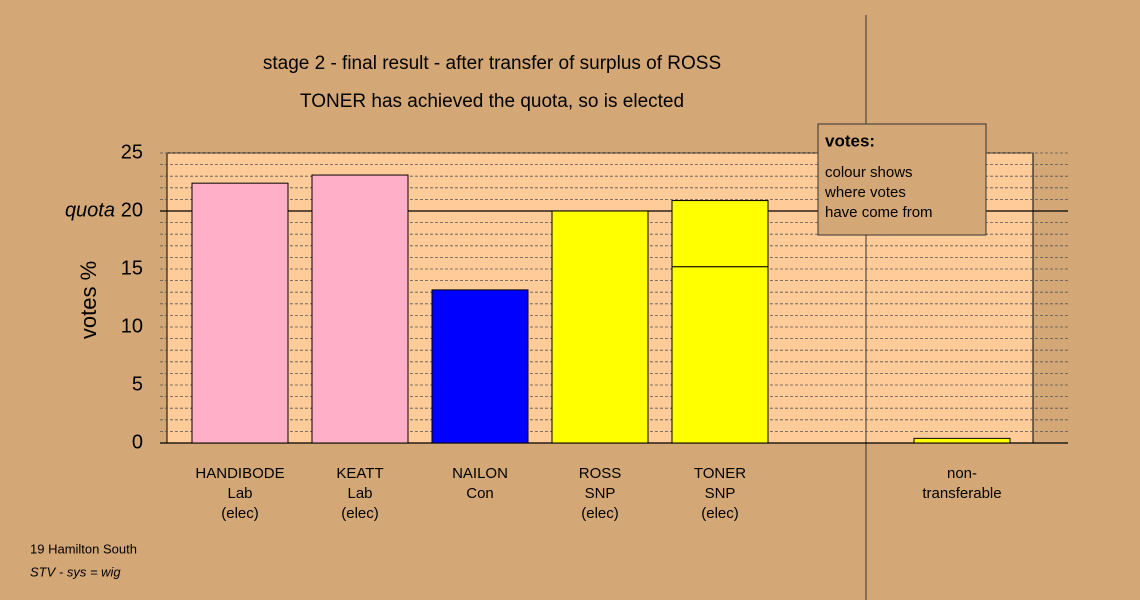  What do you see at coordinates (239, 473) in the screenshot?
I see `x-tick-label: HANDIBODE` at bounding box center [239, 473].